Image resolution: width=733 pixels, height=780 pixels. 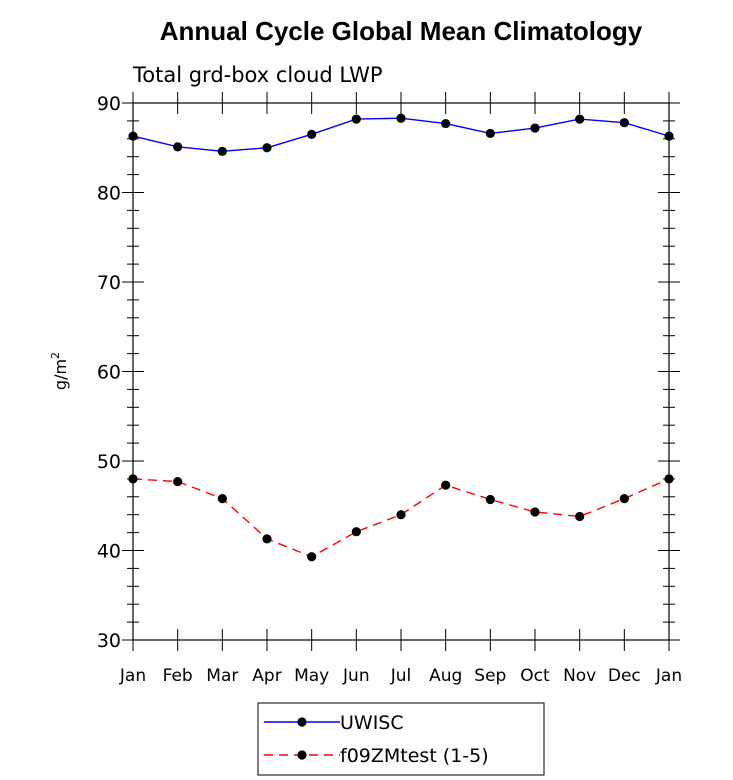 What do you see at coordinates (490, 676) in the screenshot?
I see `x-tick-label: Sep` at bounding box center [490, 676].